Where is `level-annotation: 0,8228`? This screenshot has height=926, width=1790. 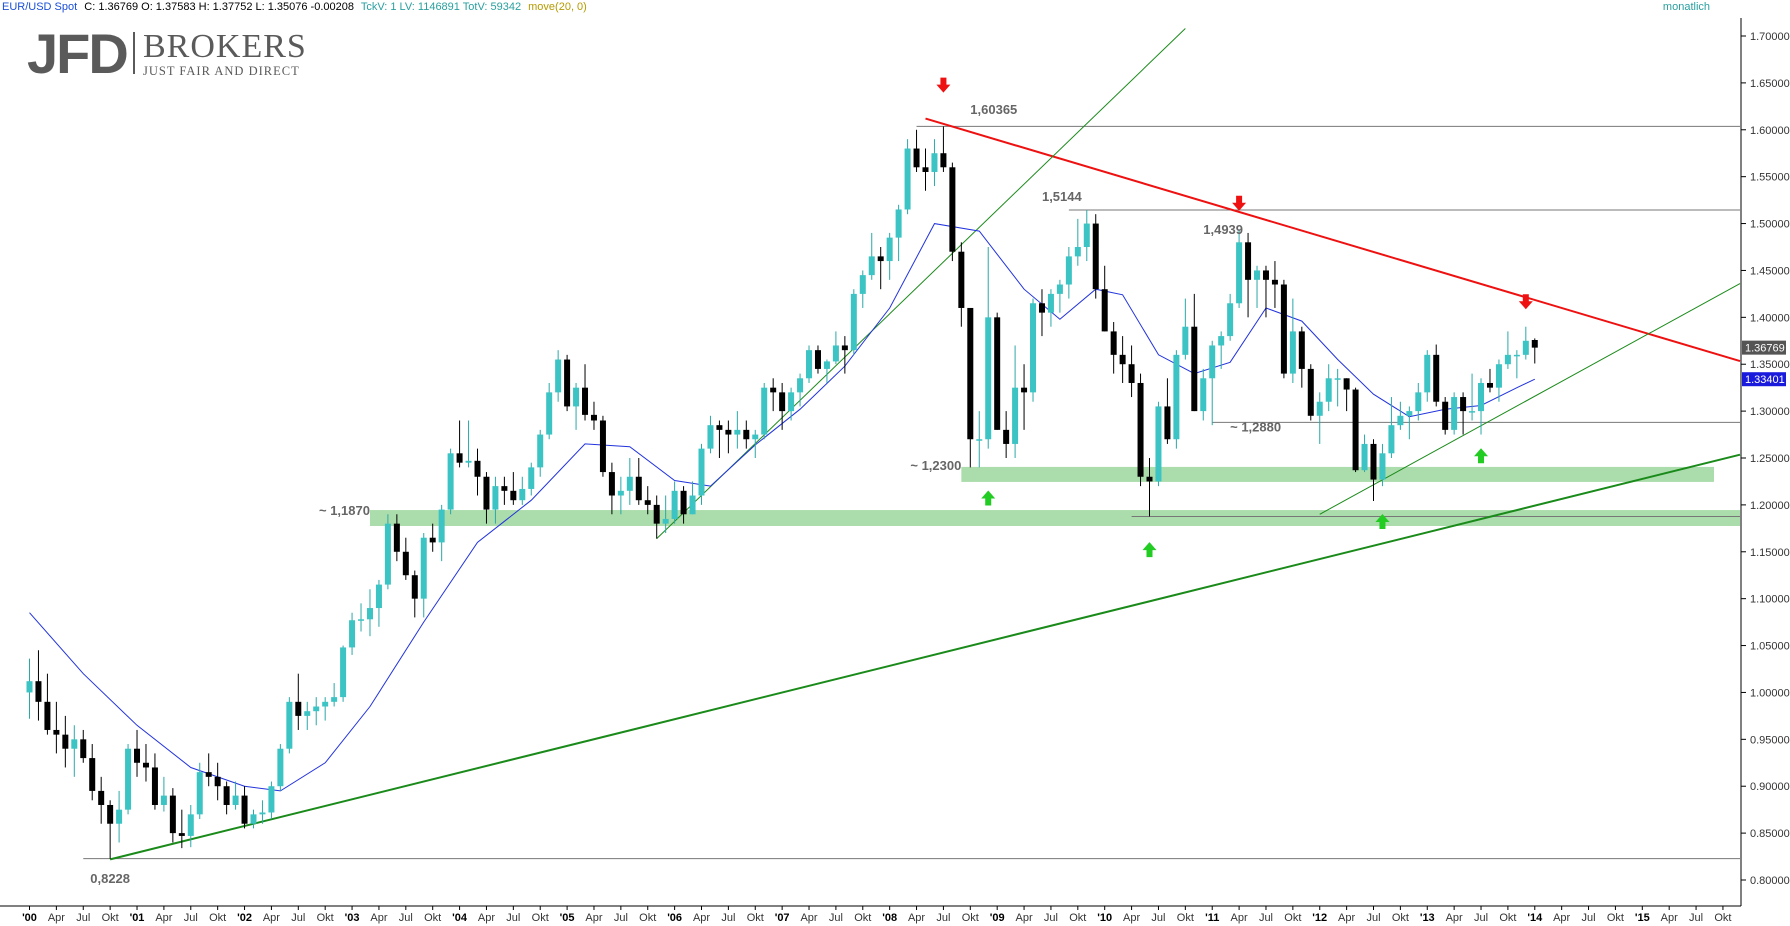 level-annotation: 0,8228 is located at coordinates (110, 878).